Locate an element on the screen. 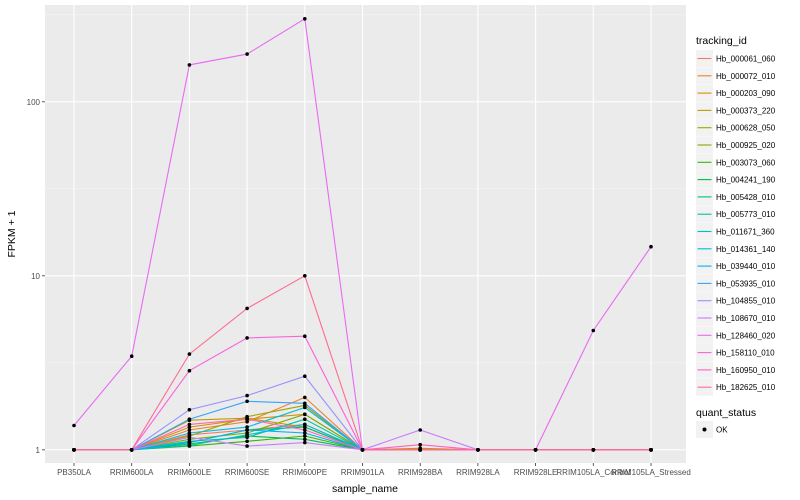 The height and width of the screenshot is (500, 800). y-tick-label: 100 is located at coordinates (34, 102).